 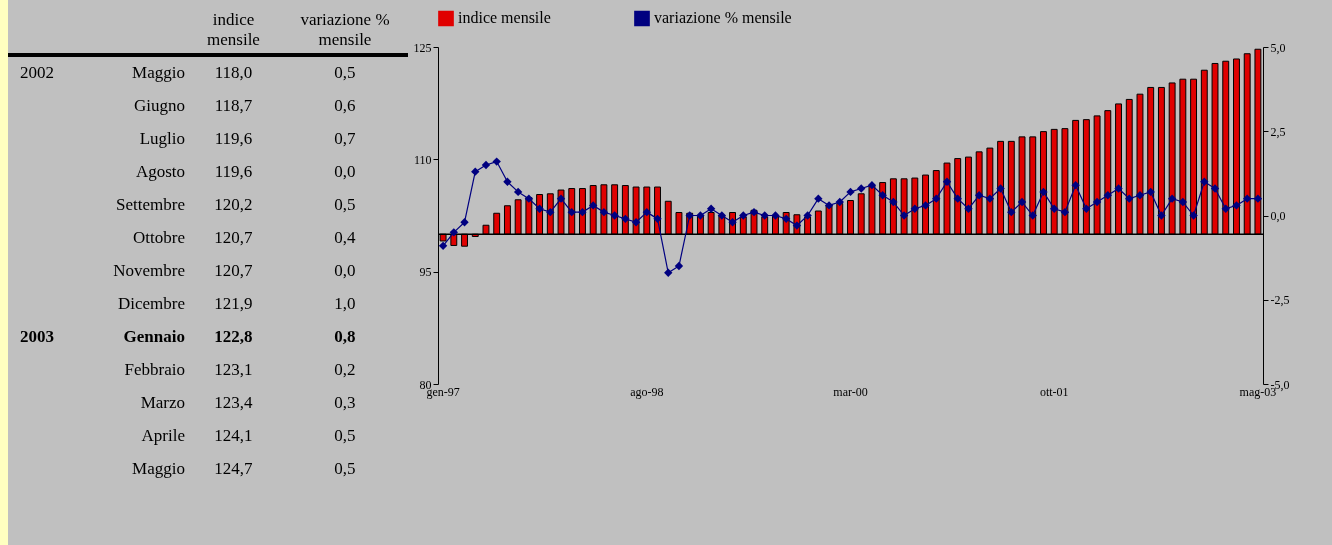 I want to click on category-label: Dicembre, so click(x=150, y=304).